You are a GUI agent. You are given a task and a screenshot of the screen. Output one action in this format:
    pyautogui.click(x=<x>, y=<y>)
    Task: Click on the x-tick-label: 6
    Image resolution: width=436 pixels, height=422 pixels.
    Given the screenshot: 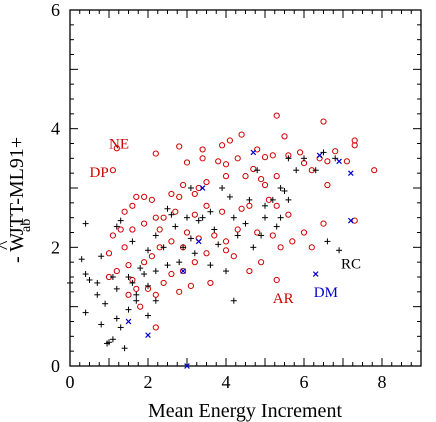 What is the action you would take?
    pyautogui.click(x=304, y=382)
    